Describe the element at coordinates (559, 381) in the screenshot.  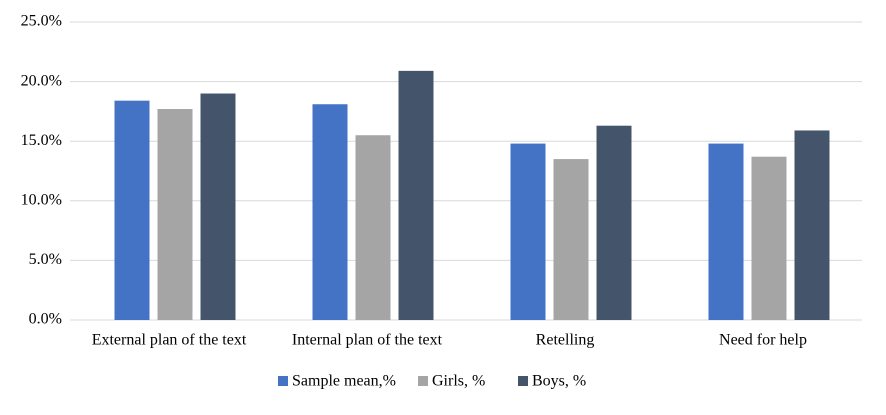
I see `legend-label: Boys, %` at that location.